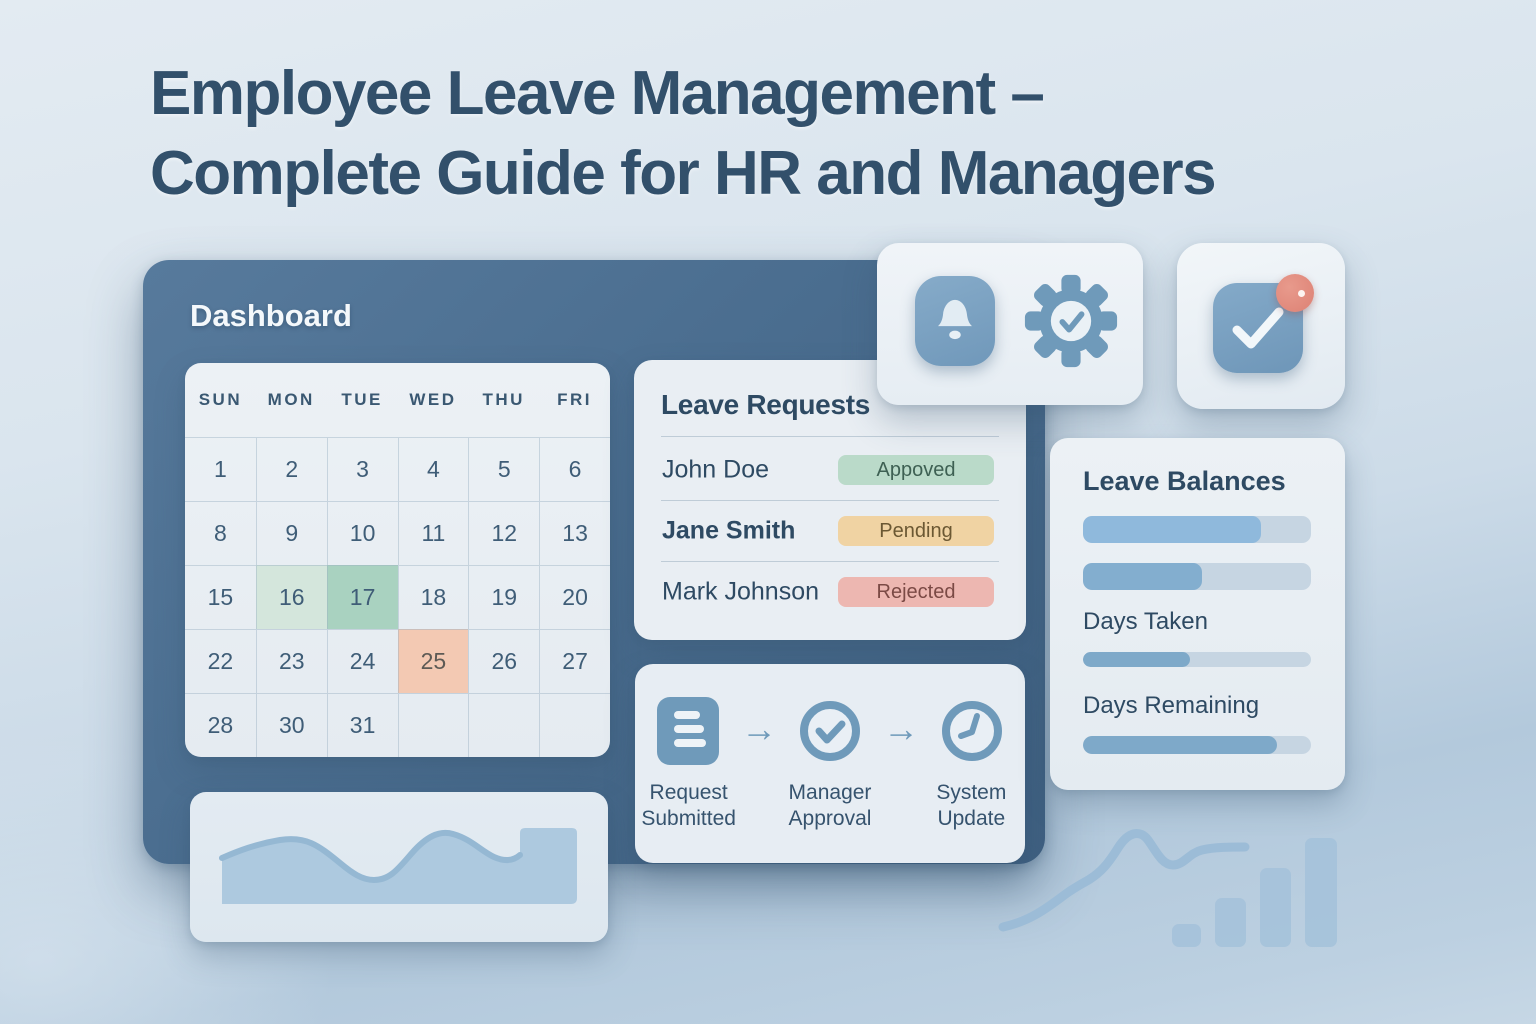 The width and height of the screenshot is (1536, 1024). I want to click on check-square-icon, so click(1258, 328).